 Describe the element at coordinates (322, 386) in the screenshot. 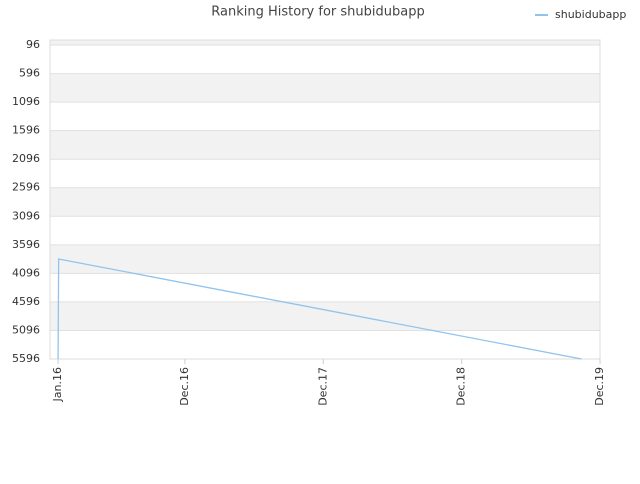

I see `x-tick-label: Dec.17` at that location.